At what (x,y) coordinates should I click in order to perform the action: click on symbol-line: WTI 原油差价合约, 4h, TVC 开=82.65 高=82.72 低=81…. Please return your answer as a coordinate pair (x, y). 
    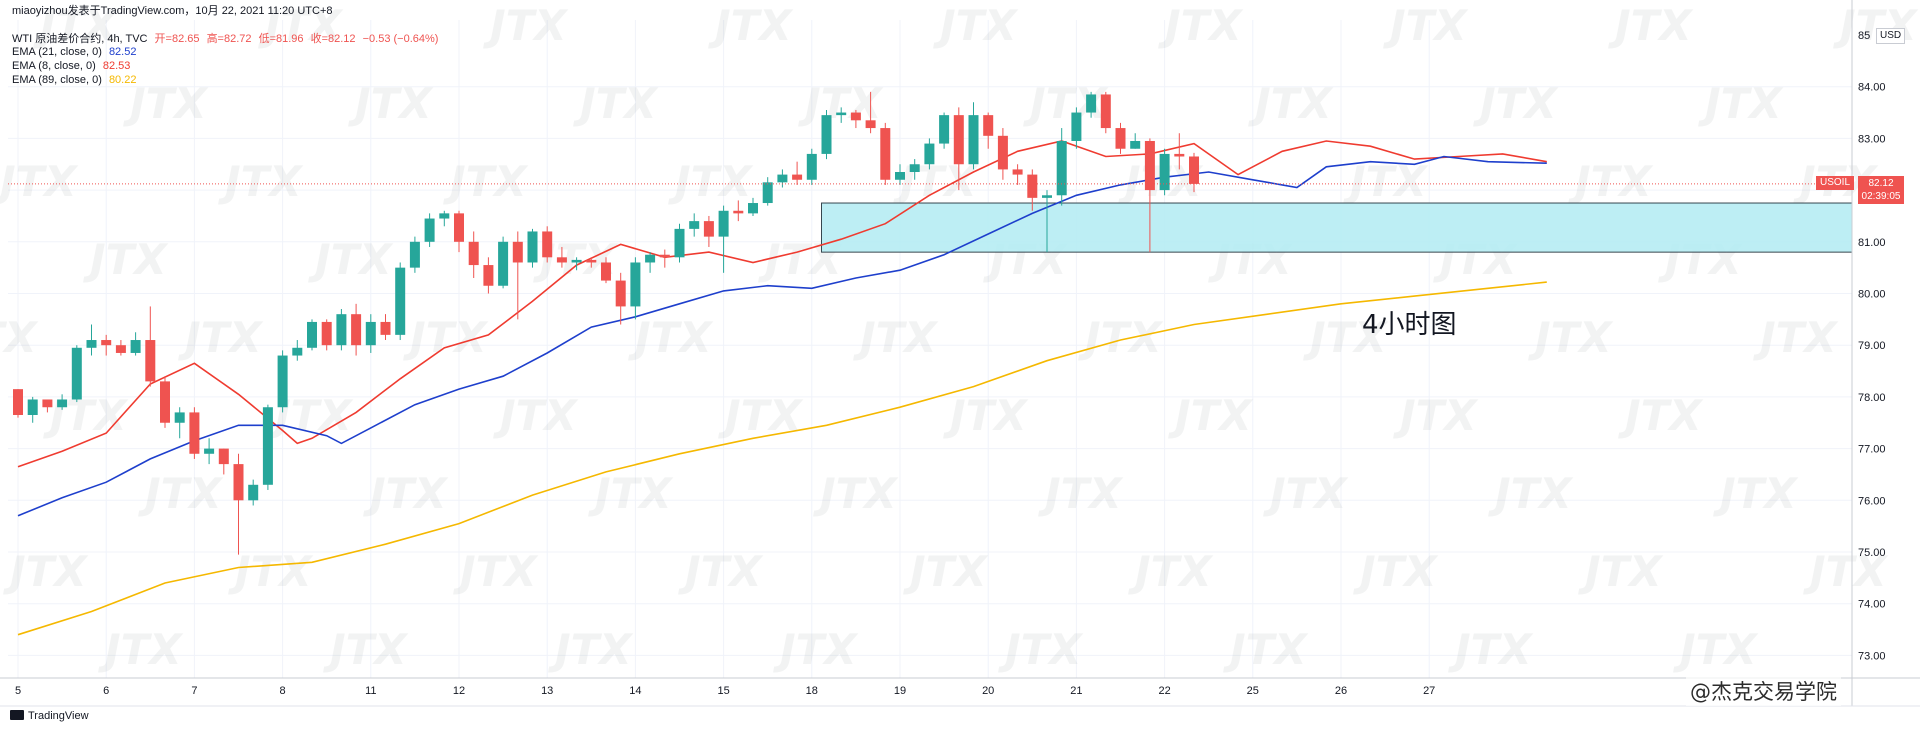
    Looking at the image, I should click on (227, 38).